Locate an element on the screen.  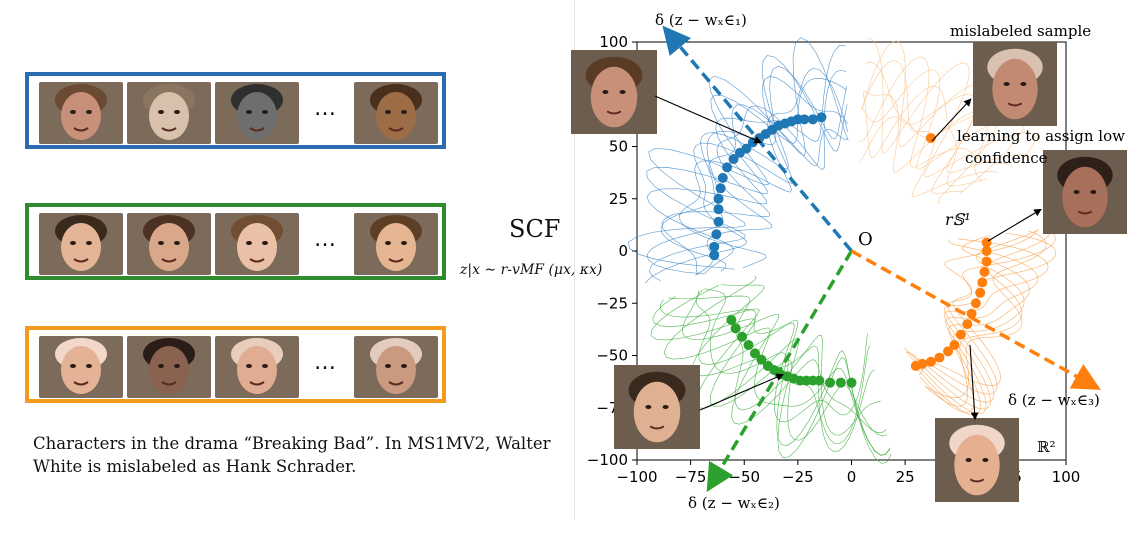
w3-arrow-label: δ (z − wₓ∈₃) is located at coordinates (1054, 400).